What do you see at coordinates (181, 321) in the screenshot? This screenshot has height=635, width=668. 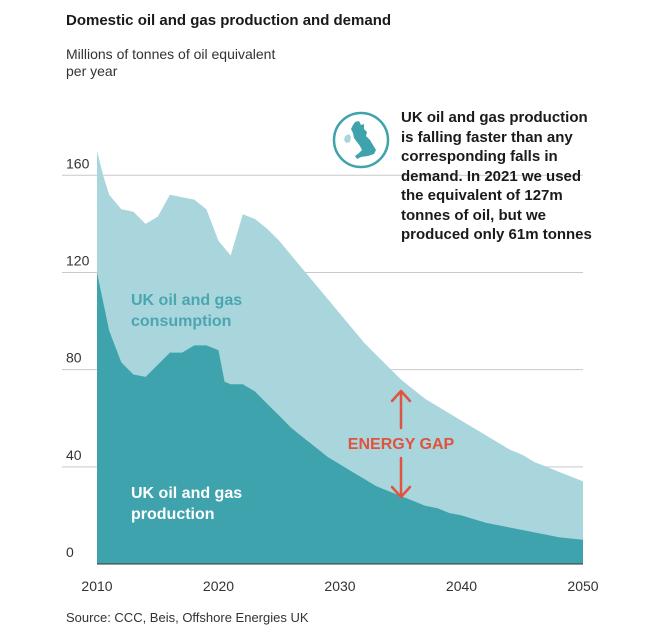 I see `consumption-label-line-2: consumption` at bounding box center [181, 321].